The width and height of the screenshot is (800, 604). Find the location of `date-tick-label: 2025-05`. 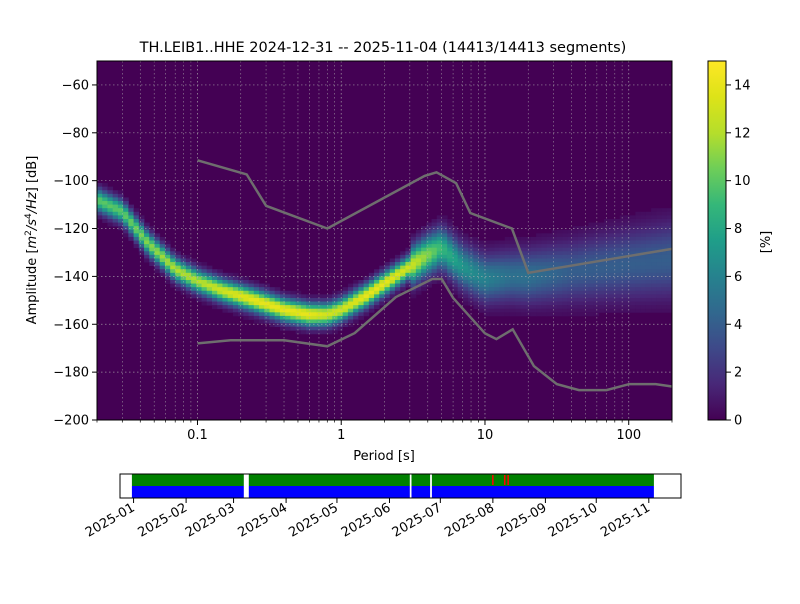

date-tick-label: 2025-05 is located at coordinates (313, 520).